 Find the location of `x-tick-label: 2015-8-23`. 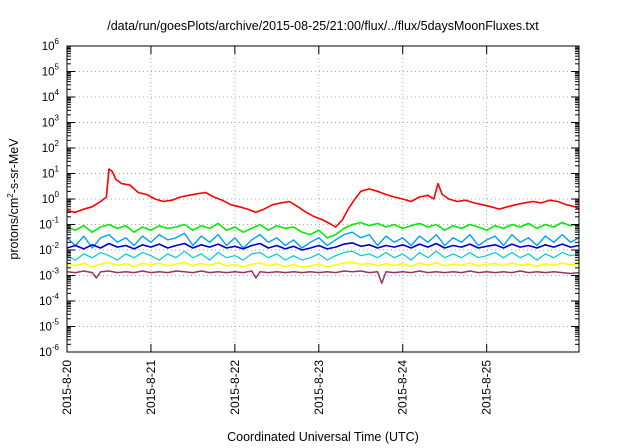

x-tick-label: 2015-8-23 is located at coordinates (319, 387).